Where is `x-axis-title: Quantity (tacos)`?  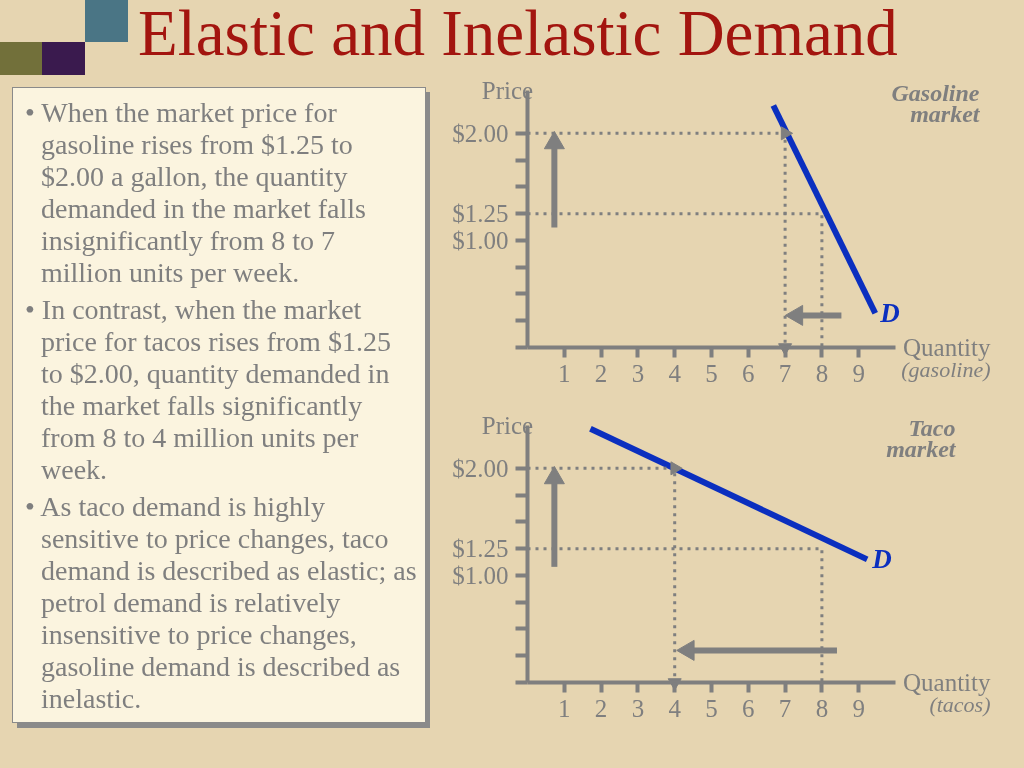 x-axis-title: Quantity (tacos) is located at coordinates (947, 693).